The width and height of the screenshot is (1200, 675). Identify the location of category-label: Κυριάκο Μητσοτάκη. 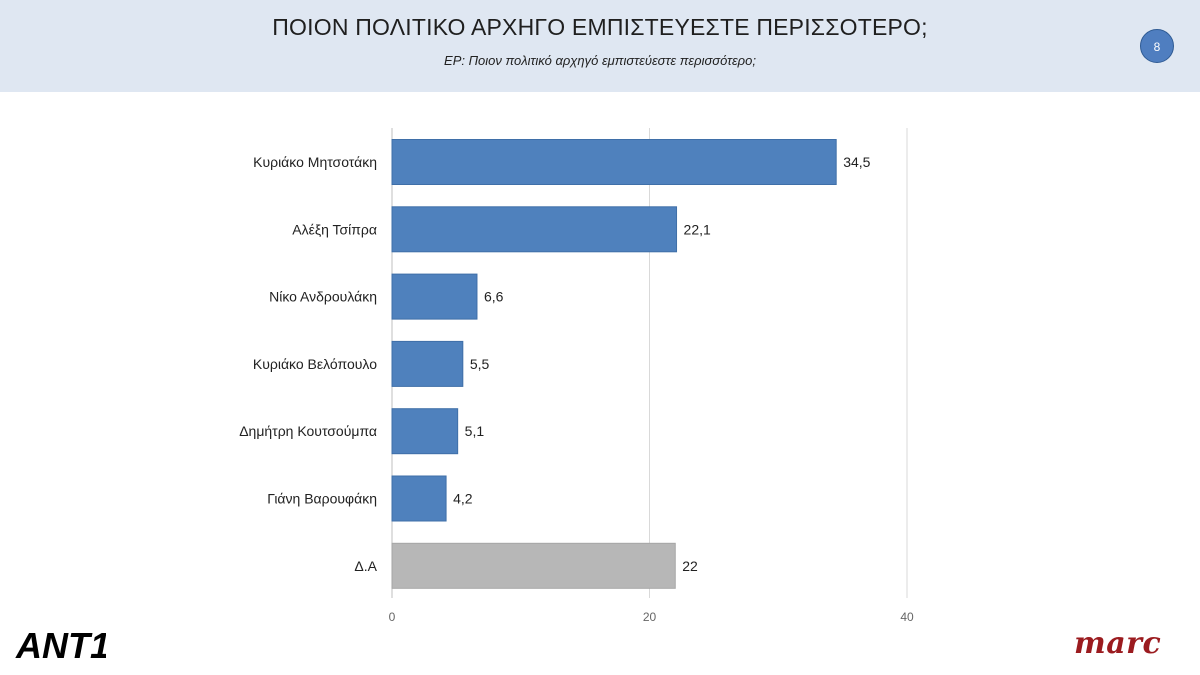
(315, 162).